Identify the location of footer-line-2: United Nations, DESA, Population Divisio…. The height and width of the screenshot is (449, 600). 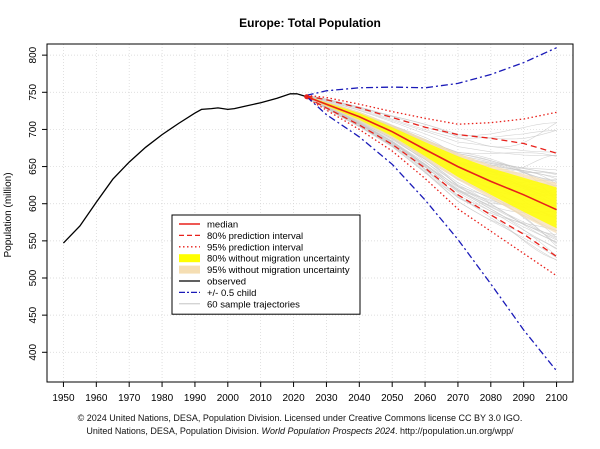
(300, 431).